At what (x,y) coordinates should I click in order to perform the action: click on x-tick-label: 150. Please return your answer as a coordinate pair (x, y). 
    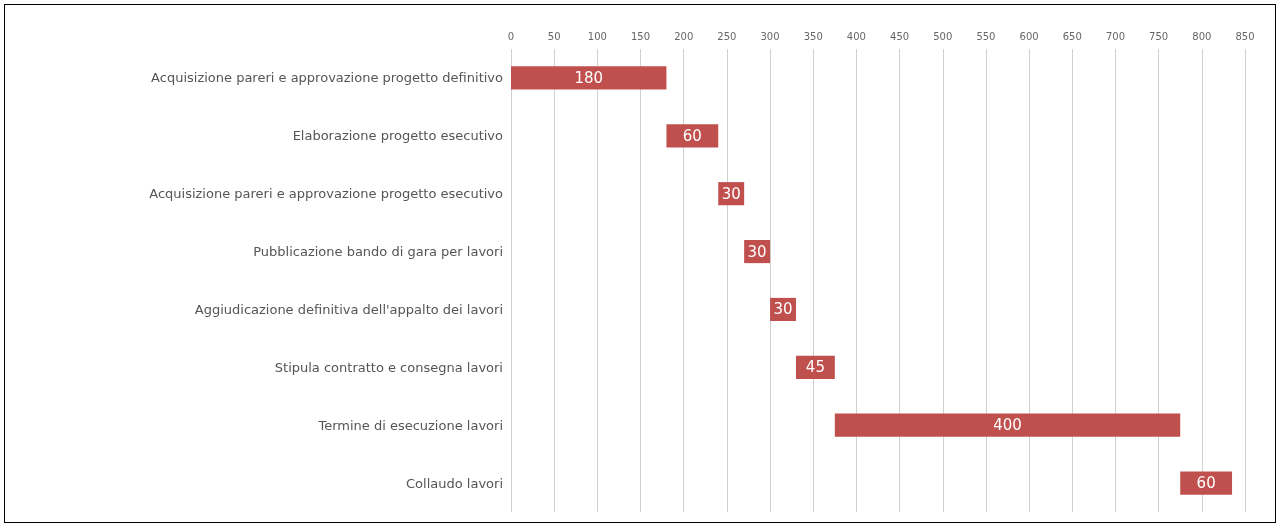
    Looking at the image, I should click on (640, 36).